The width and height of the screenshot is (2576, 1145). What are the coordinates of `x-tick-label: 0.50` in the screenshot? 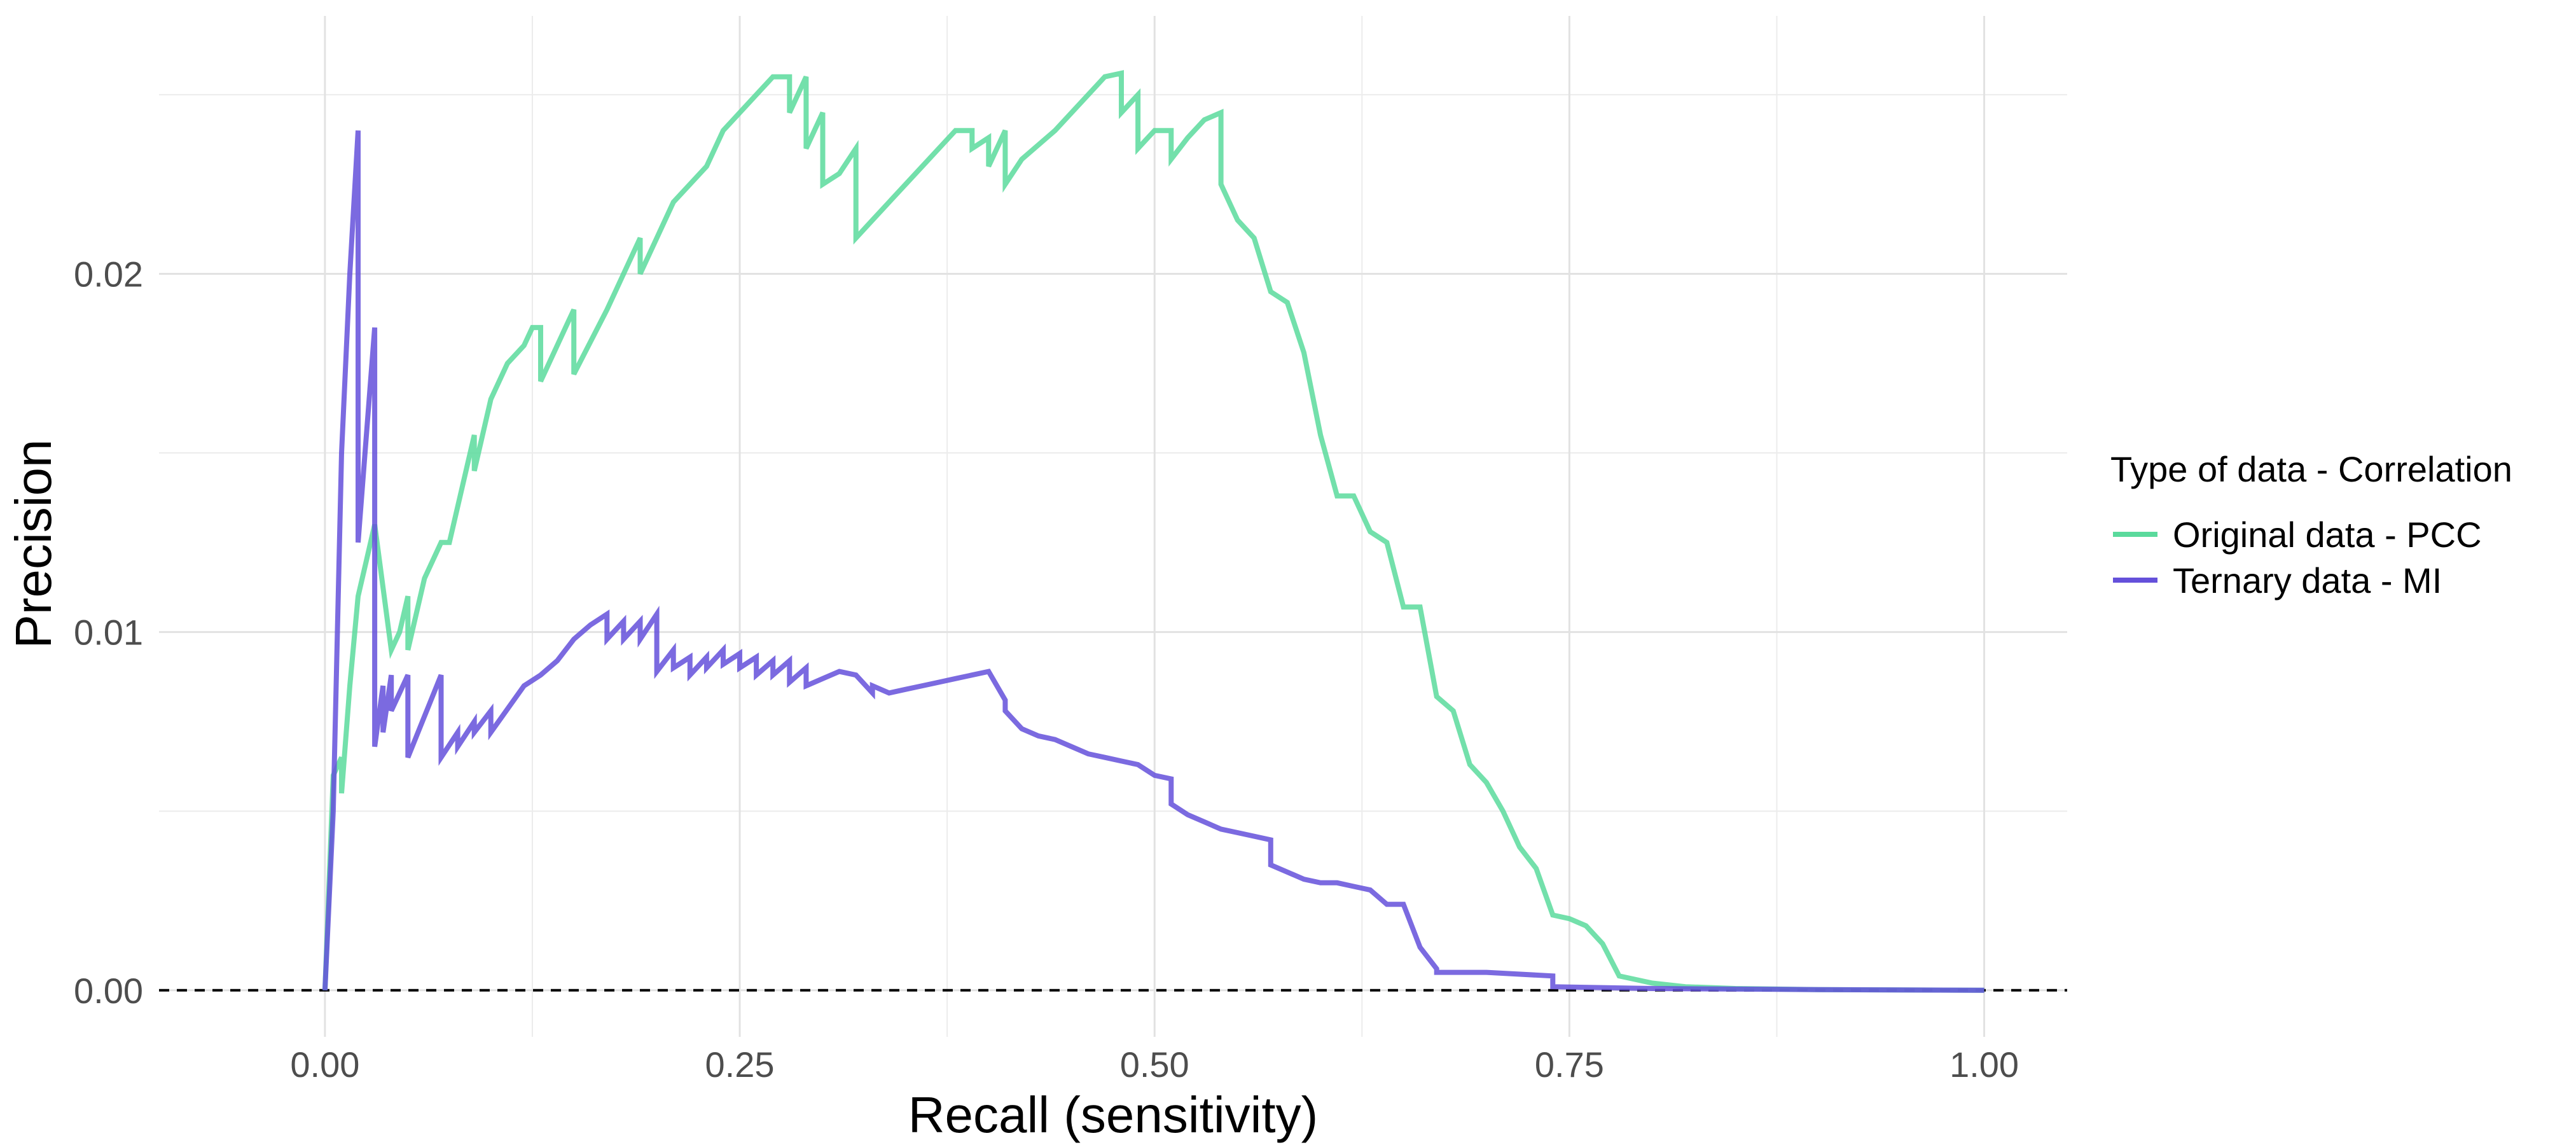 It's located at (1154, 1064).